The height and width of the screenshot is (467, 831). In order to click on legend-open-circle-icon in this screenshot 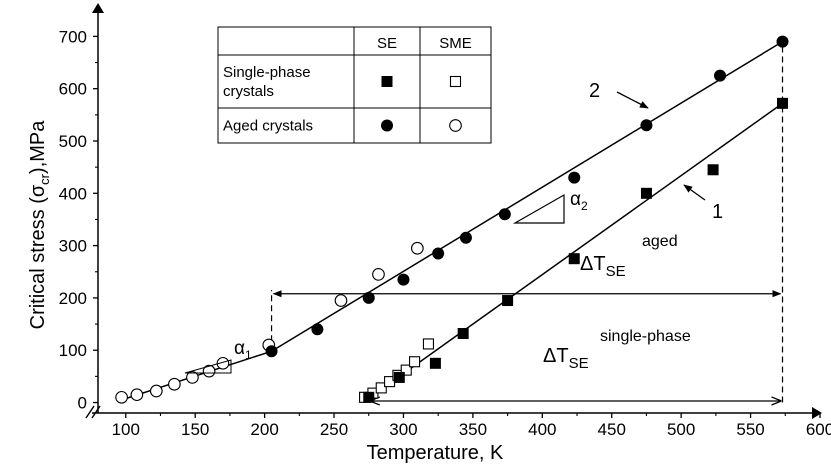, I will do `click(455, 125)`.